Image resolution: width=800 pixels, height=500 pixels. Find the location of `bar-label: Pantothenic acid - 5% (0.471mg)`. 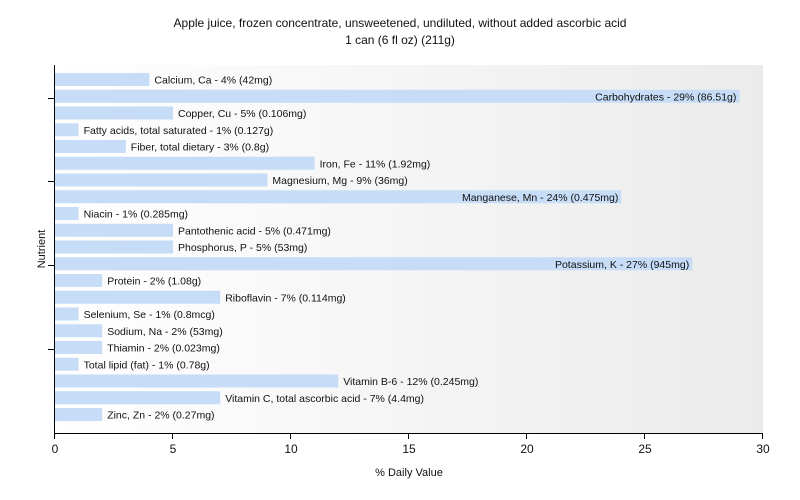

bar-label: Pantothenic acid - 5% (0.471mg) is located at coordinates (254, 231).